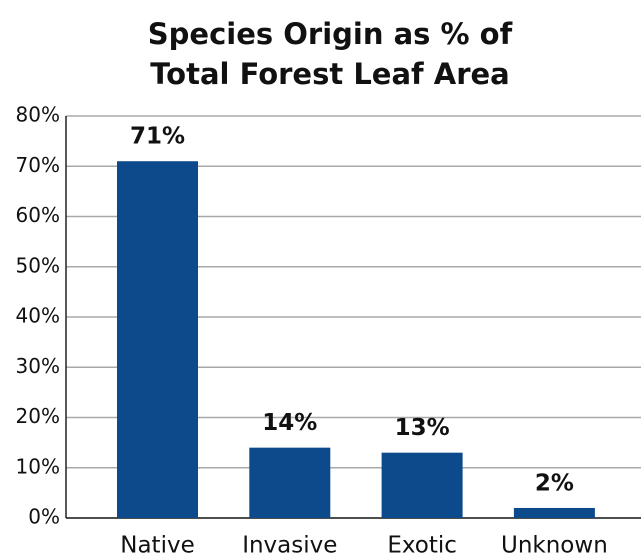 The height and width of the screenshot is (556, 641). What do you see at coordinates (157, 544) in the screenshot?
I see `x-tick-label: Native` at bounding box center [157, 544].